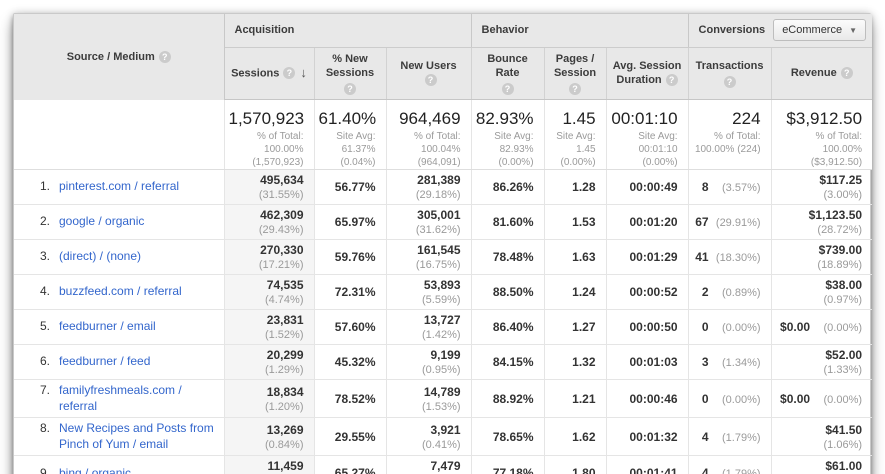 This screenshot has height=474, width=885. What do you see at coordinates (821, 187) in the screenshot?
I see `revenue-cell: $117.25(3.00%)` at bounding box center [821, 187].